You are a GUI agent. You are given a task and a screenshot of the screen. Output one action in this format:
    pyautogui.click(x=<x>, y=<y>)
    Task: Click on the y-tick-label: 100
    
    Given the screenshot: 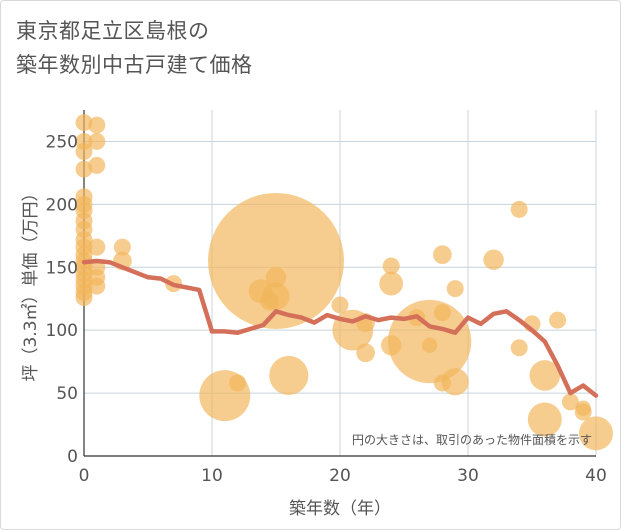 What is the action you would take?
    pyautogui.click(x=62, y=331)
    